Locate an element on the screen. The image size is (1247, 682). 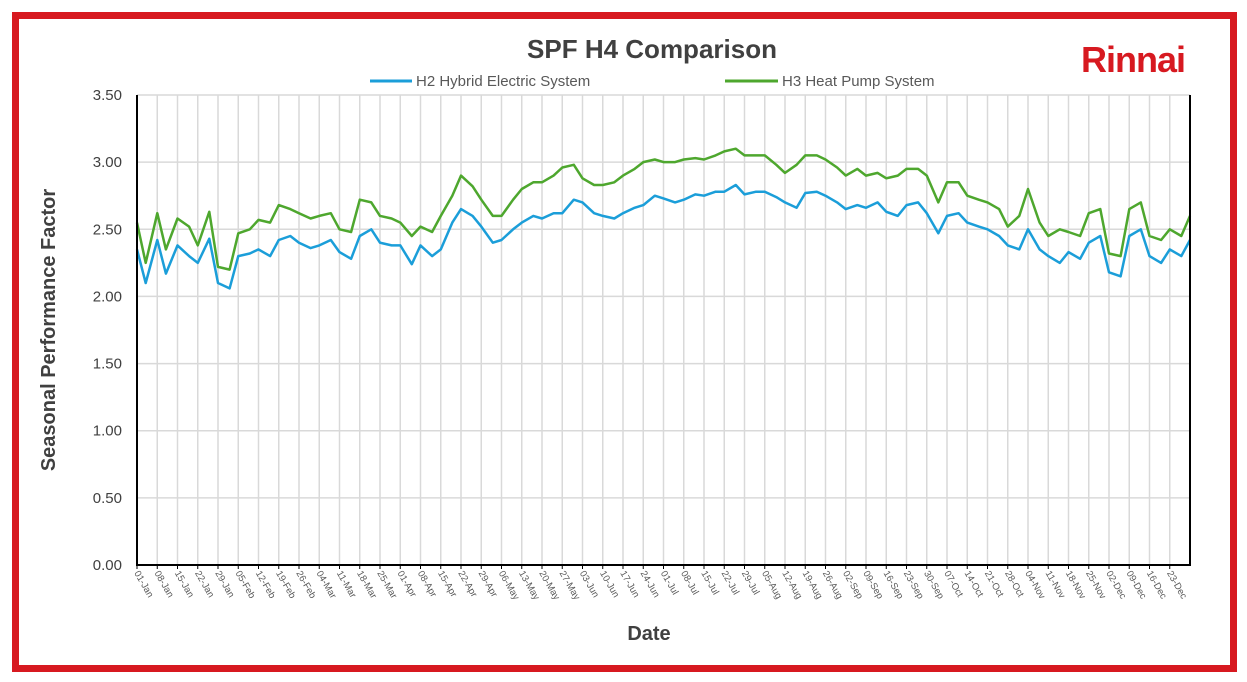
series-line-h2-hybrid-electric is located at coordinates (663, 236).